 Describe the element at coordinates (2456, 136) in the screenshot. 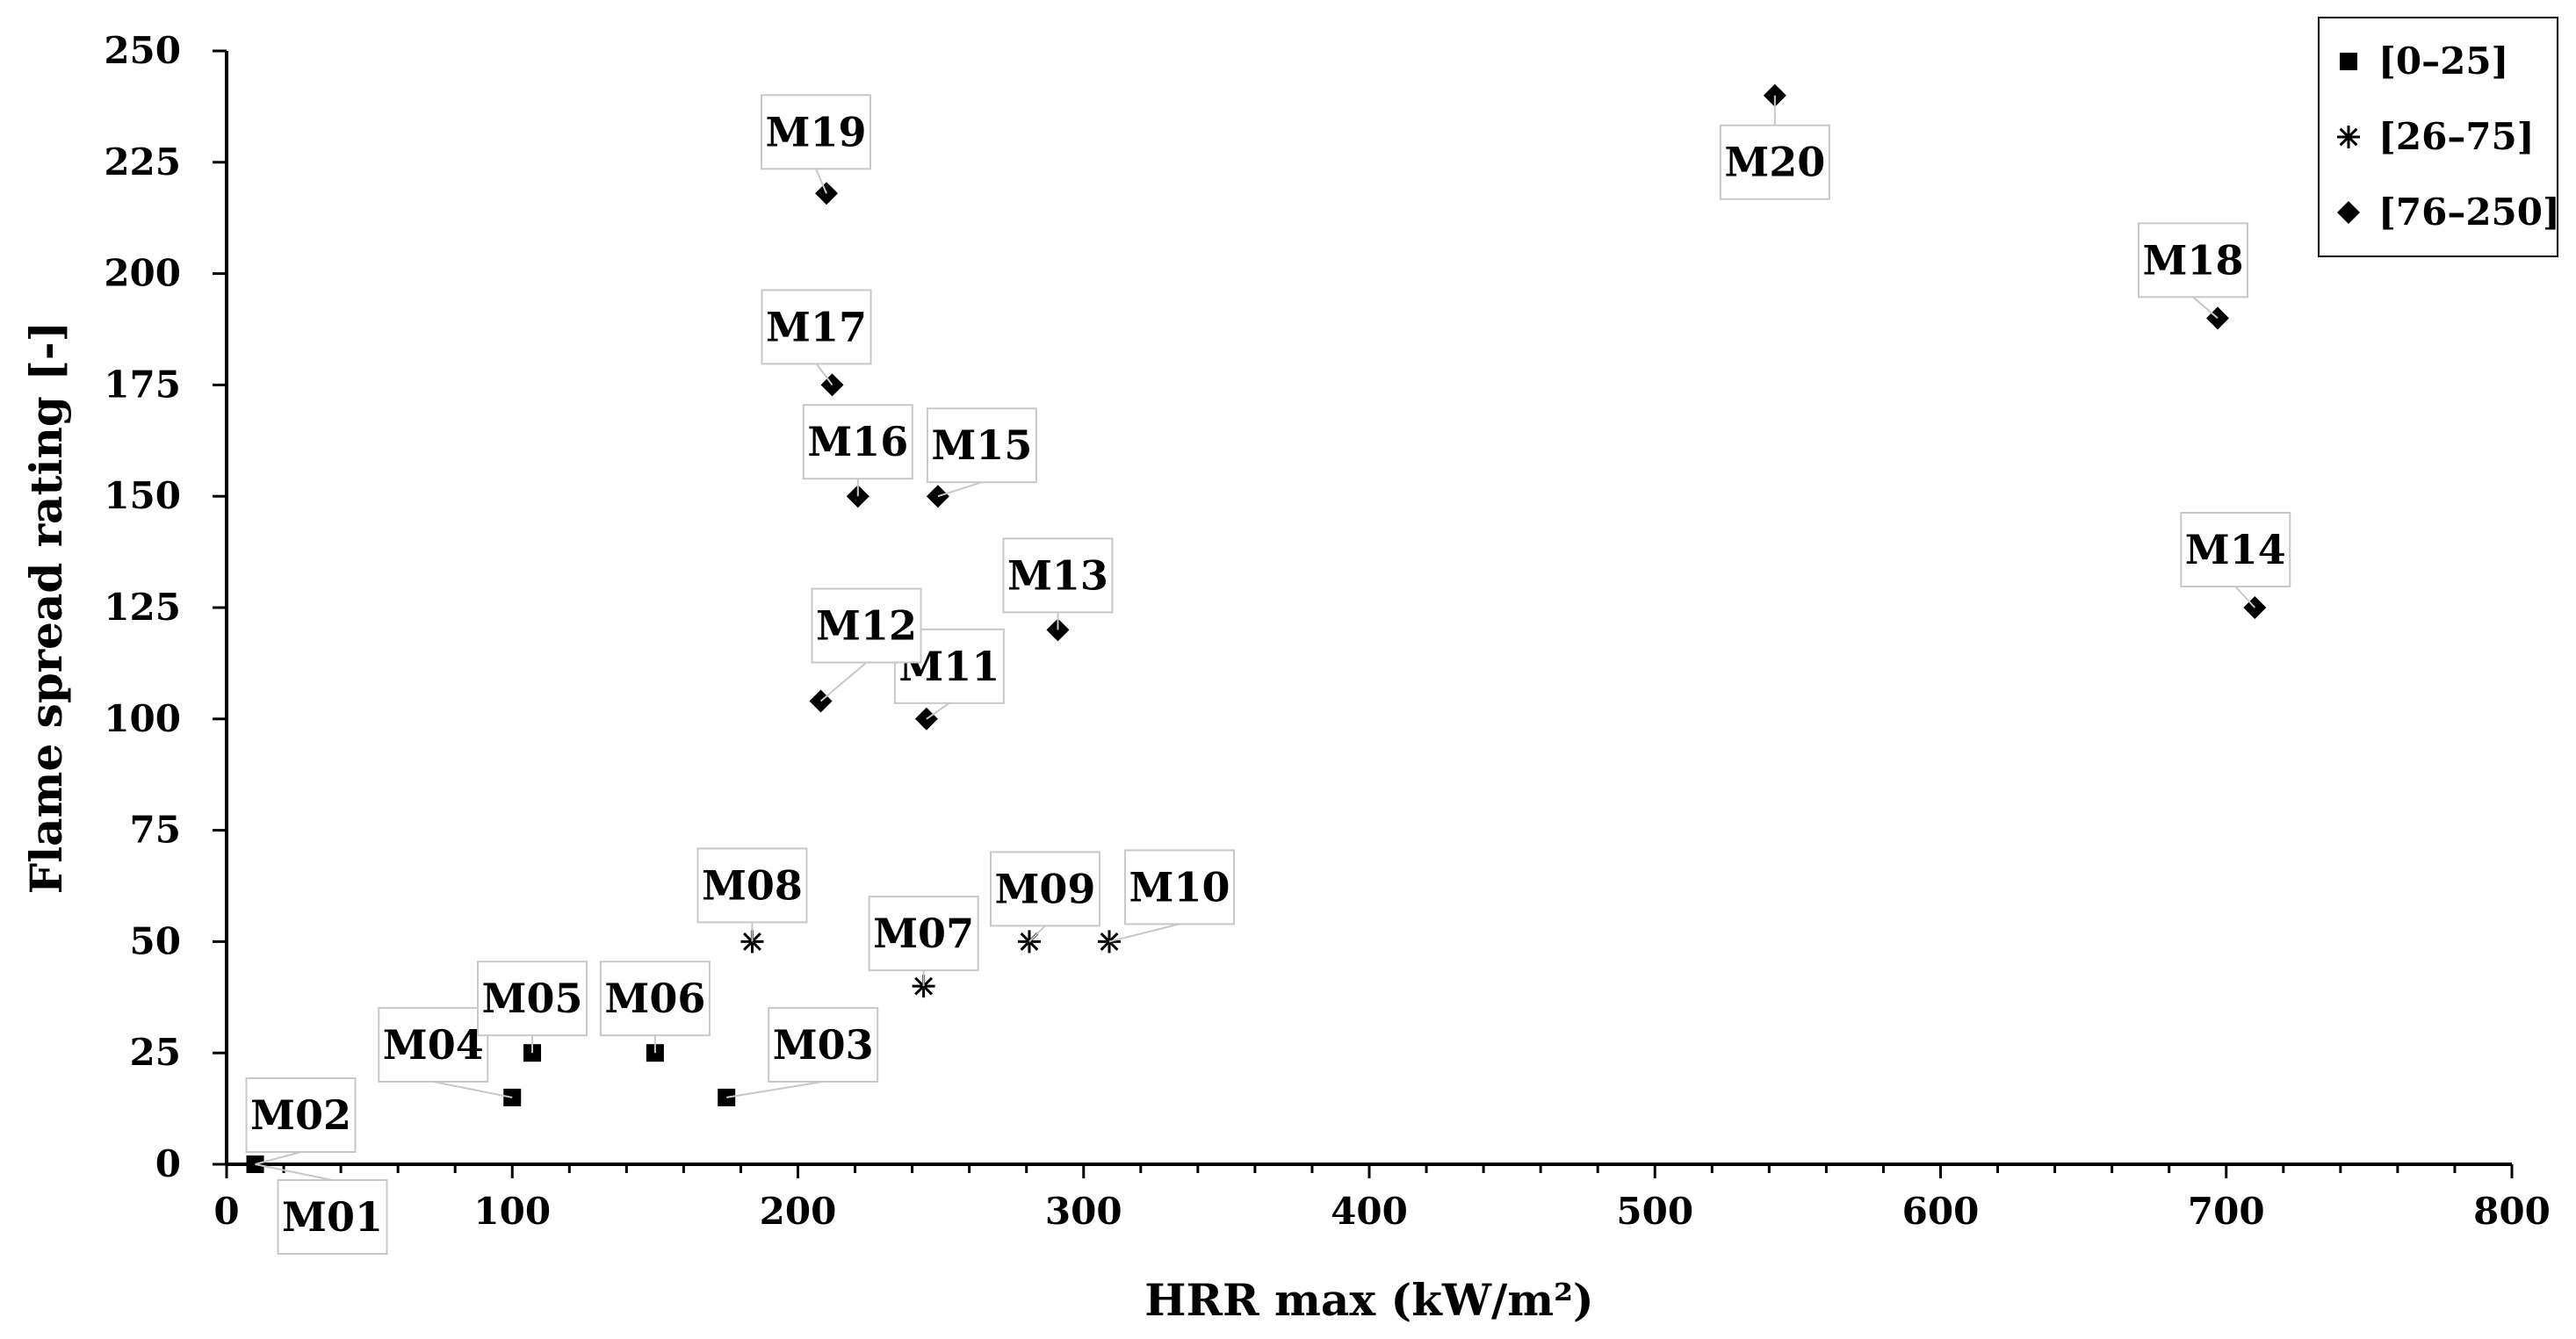

I see `legend-item-label: [26–75]` at that location.